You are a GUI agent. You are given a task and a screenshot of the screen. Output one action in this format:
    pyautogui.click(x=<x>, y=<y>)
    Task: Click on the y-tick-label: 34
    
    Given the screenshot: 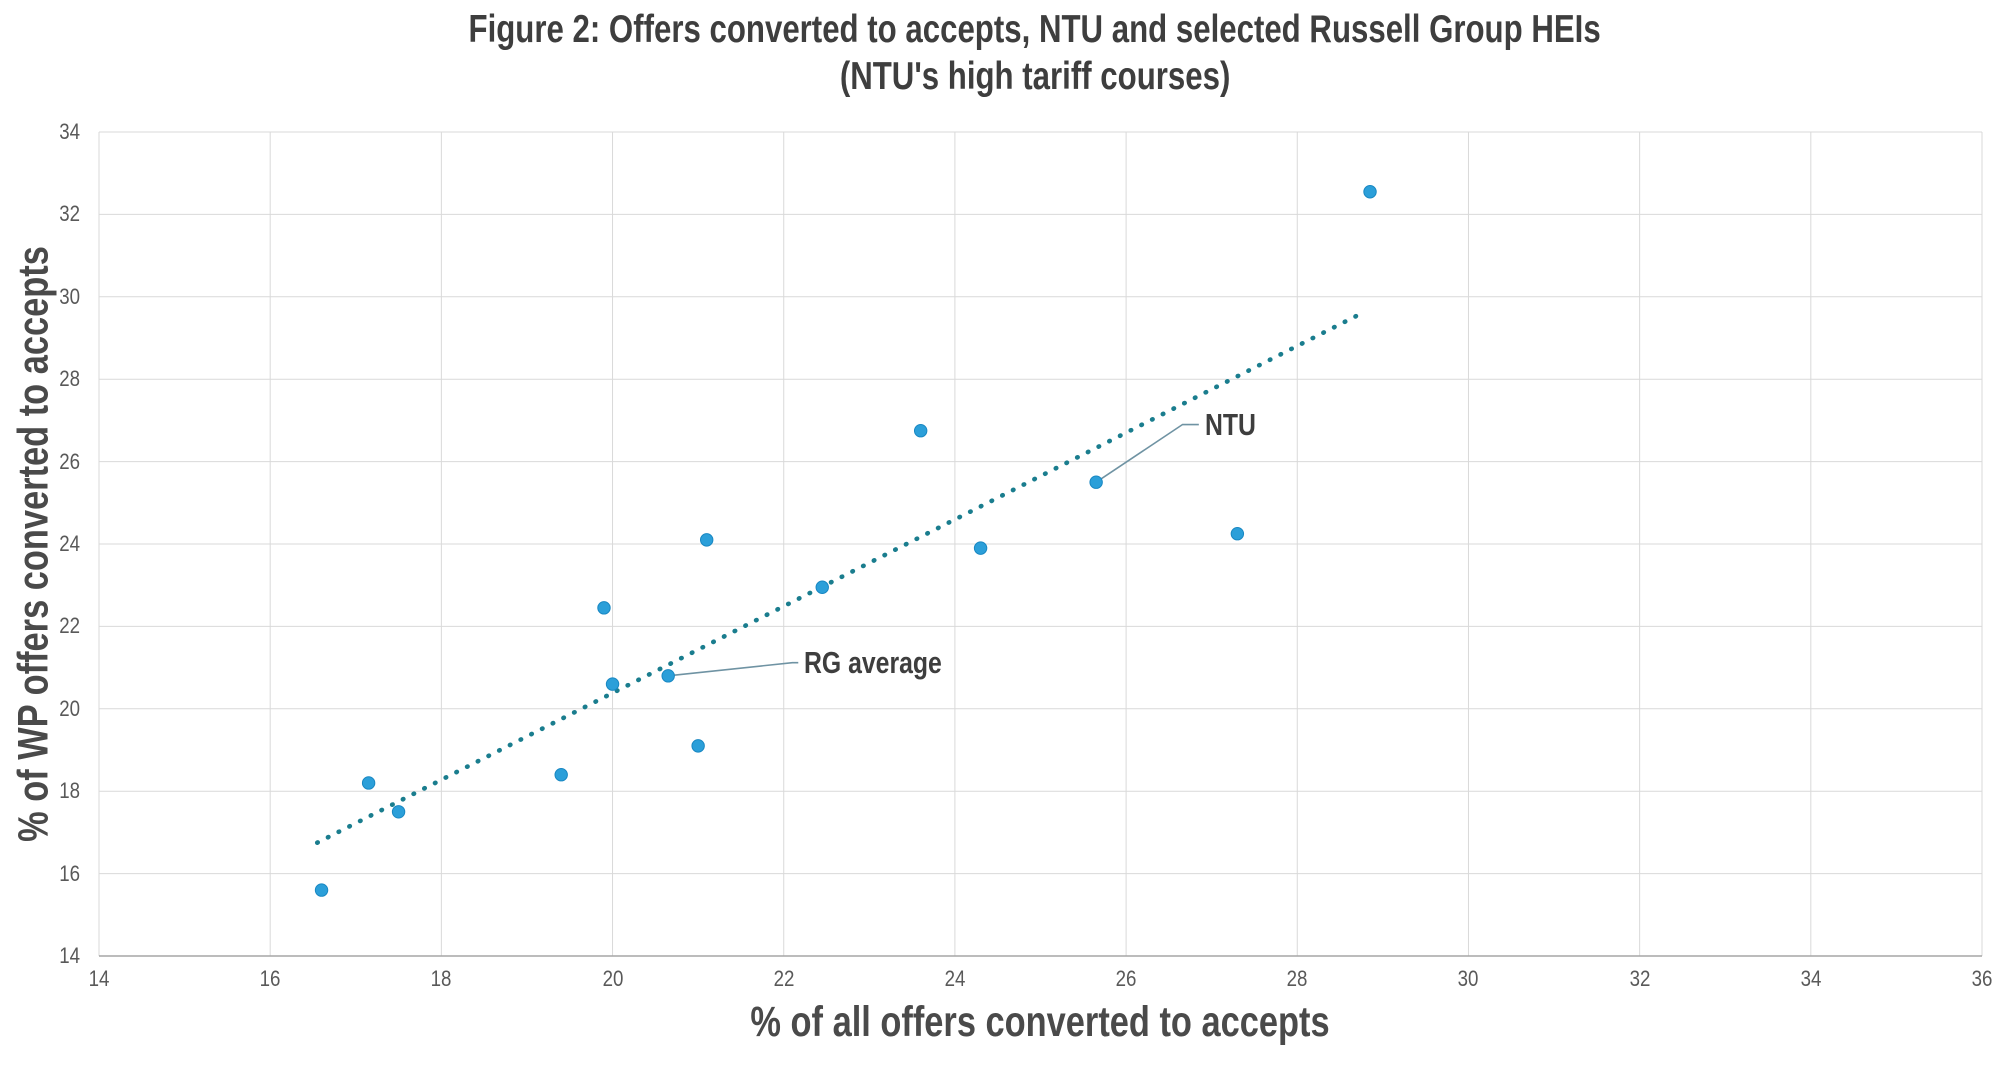 What is the action you would take?
    pyautogui.click(x=69, y=131)
    